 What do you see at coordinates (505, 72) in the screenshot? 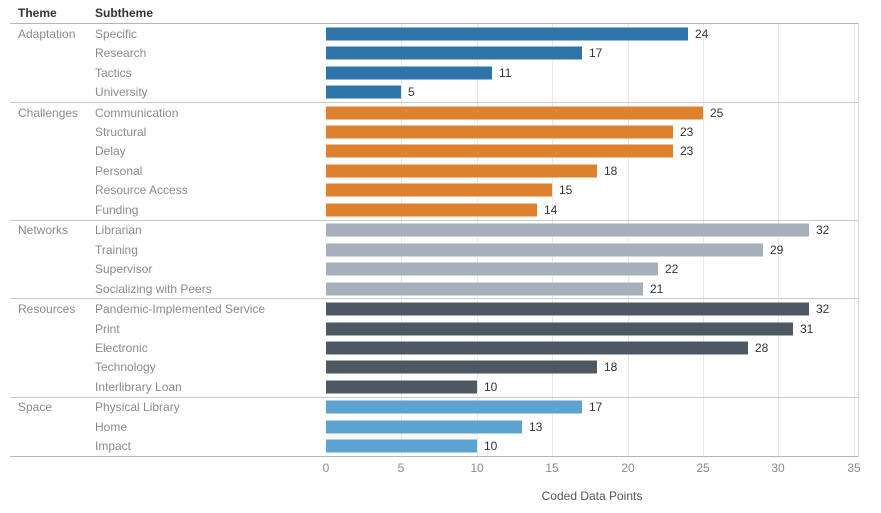
I see `value-label: 11` at bounding box center [505, 72].